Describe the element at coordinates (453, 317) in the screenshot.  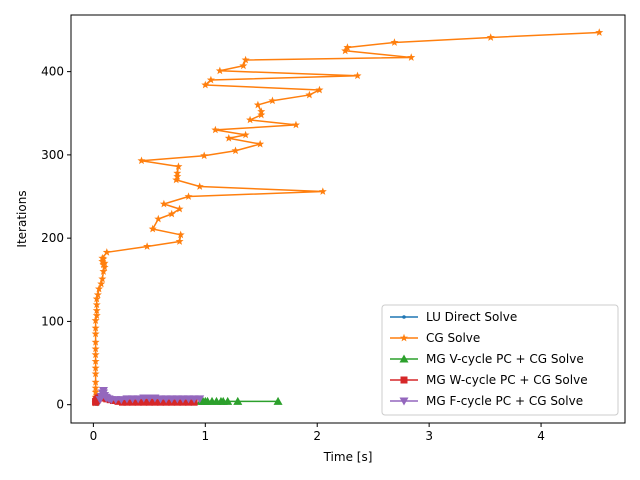
I see `legend-item-0: LU Direct Solve` at that location.